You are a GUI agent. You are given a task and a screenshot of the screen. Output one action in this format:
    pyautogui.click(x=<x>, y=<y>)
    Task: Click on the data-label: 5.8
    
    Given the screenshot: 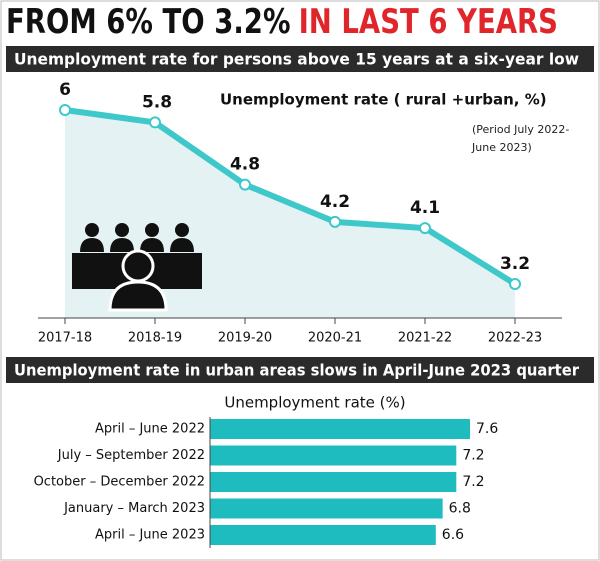 What is the action you would take?
    pyautogui.click(x=157, y=102)
    